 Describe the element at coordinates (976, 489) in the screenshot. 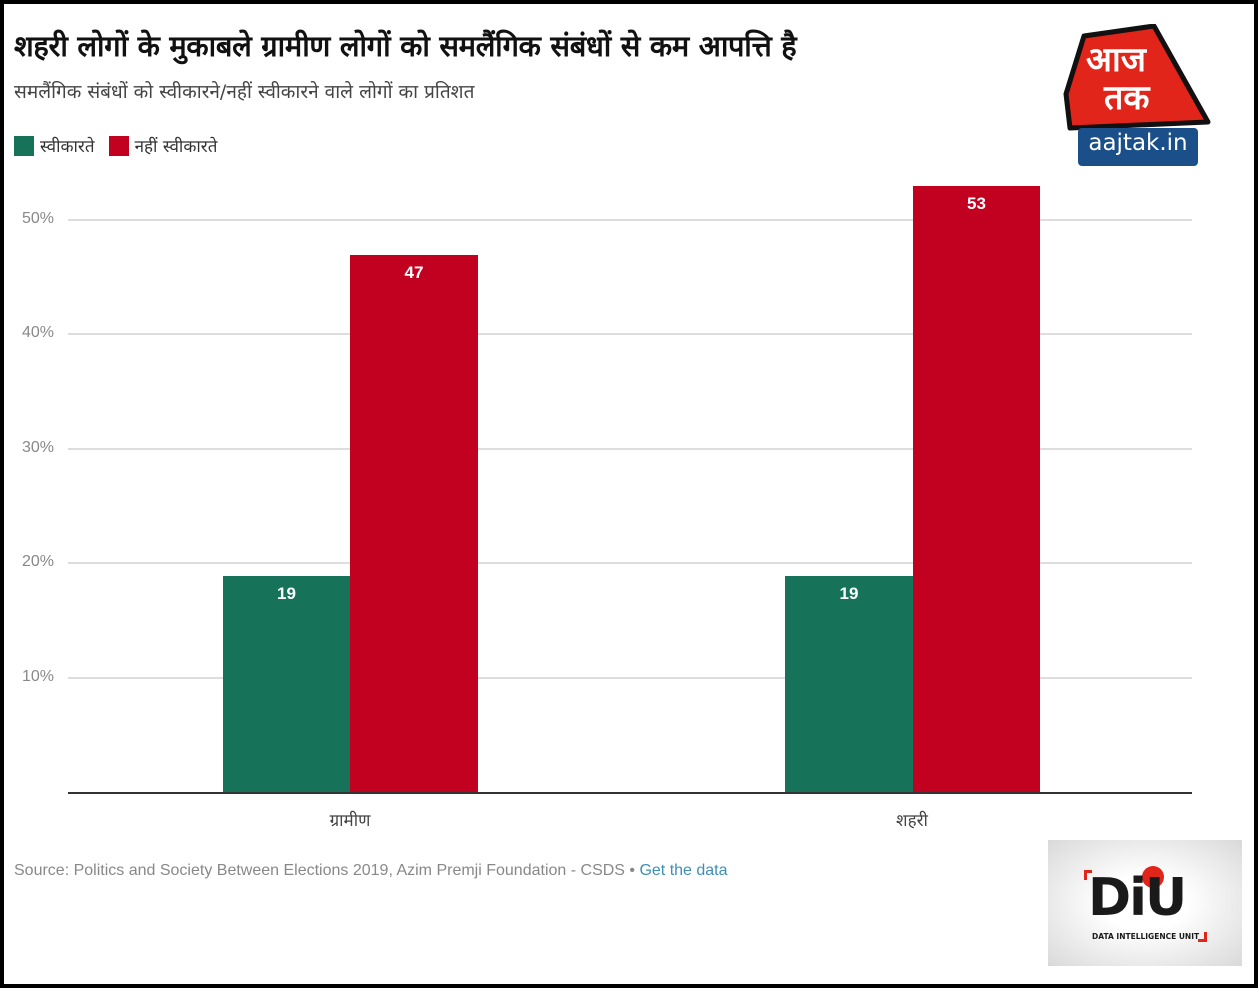

I see `bar-urban-reject: 53` at that location.